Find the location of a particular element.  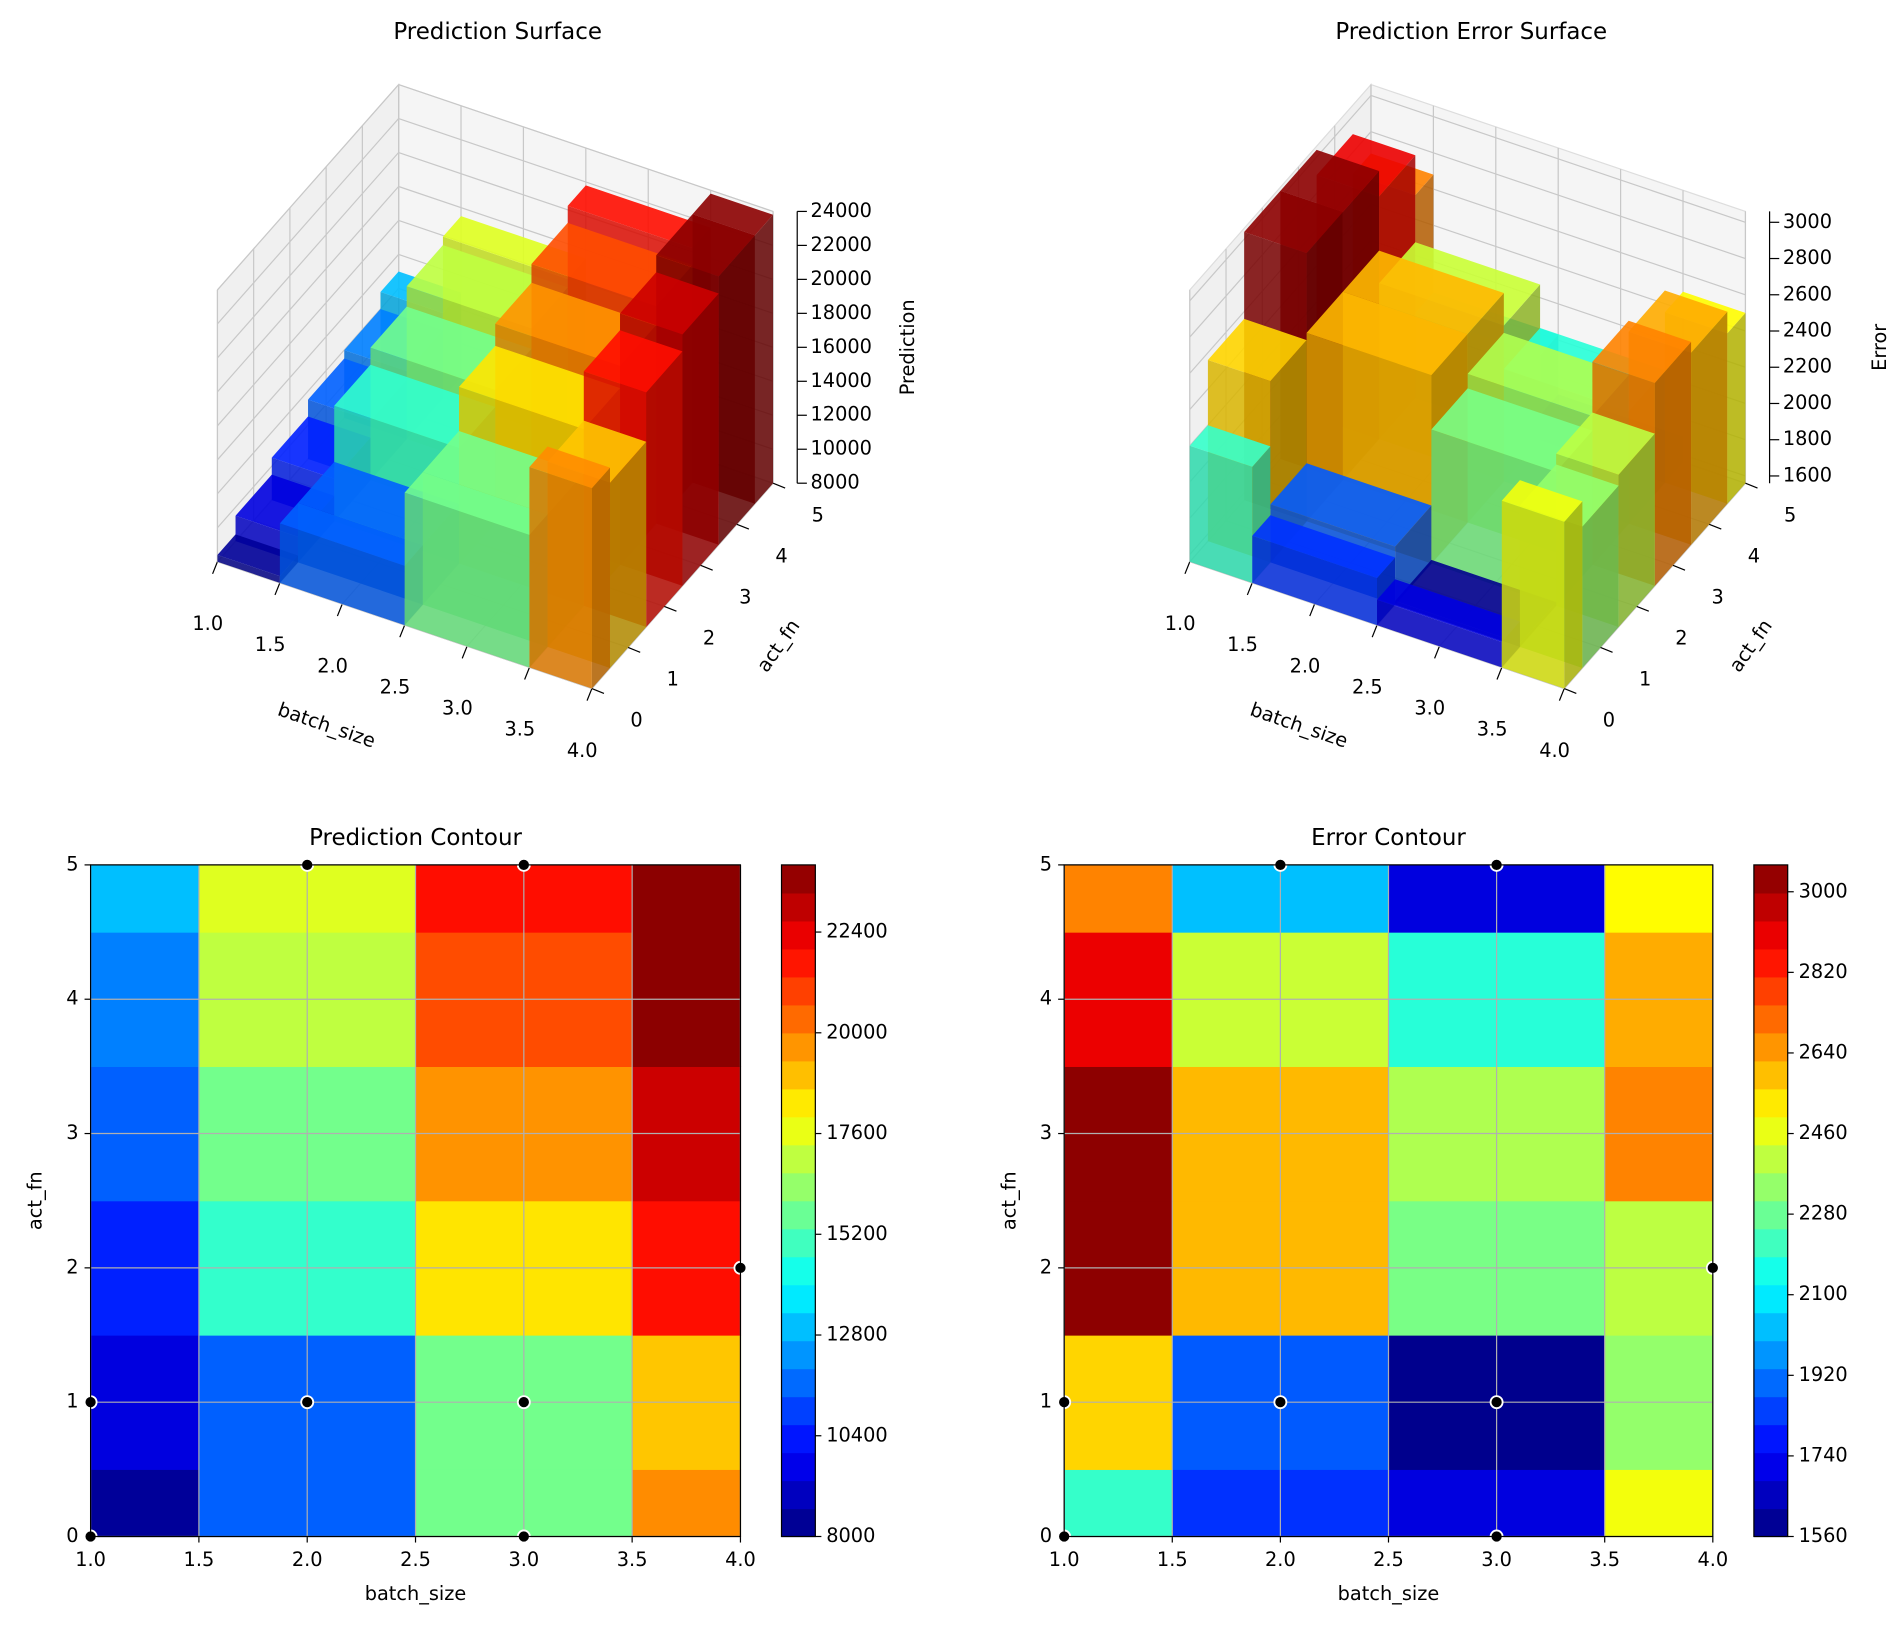

subplot-title: Prediction Error Surface is located at coordinates (1471, 32).